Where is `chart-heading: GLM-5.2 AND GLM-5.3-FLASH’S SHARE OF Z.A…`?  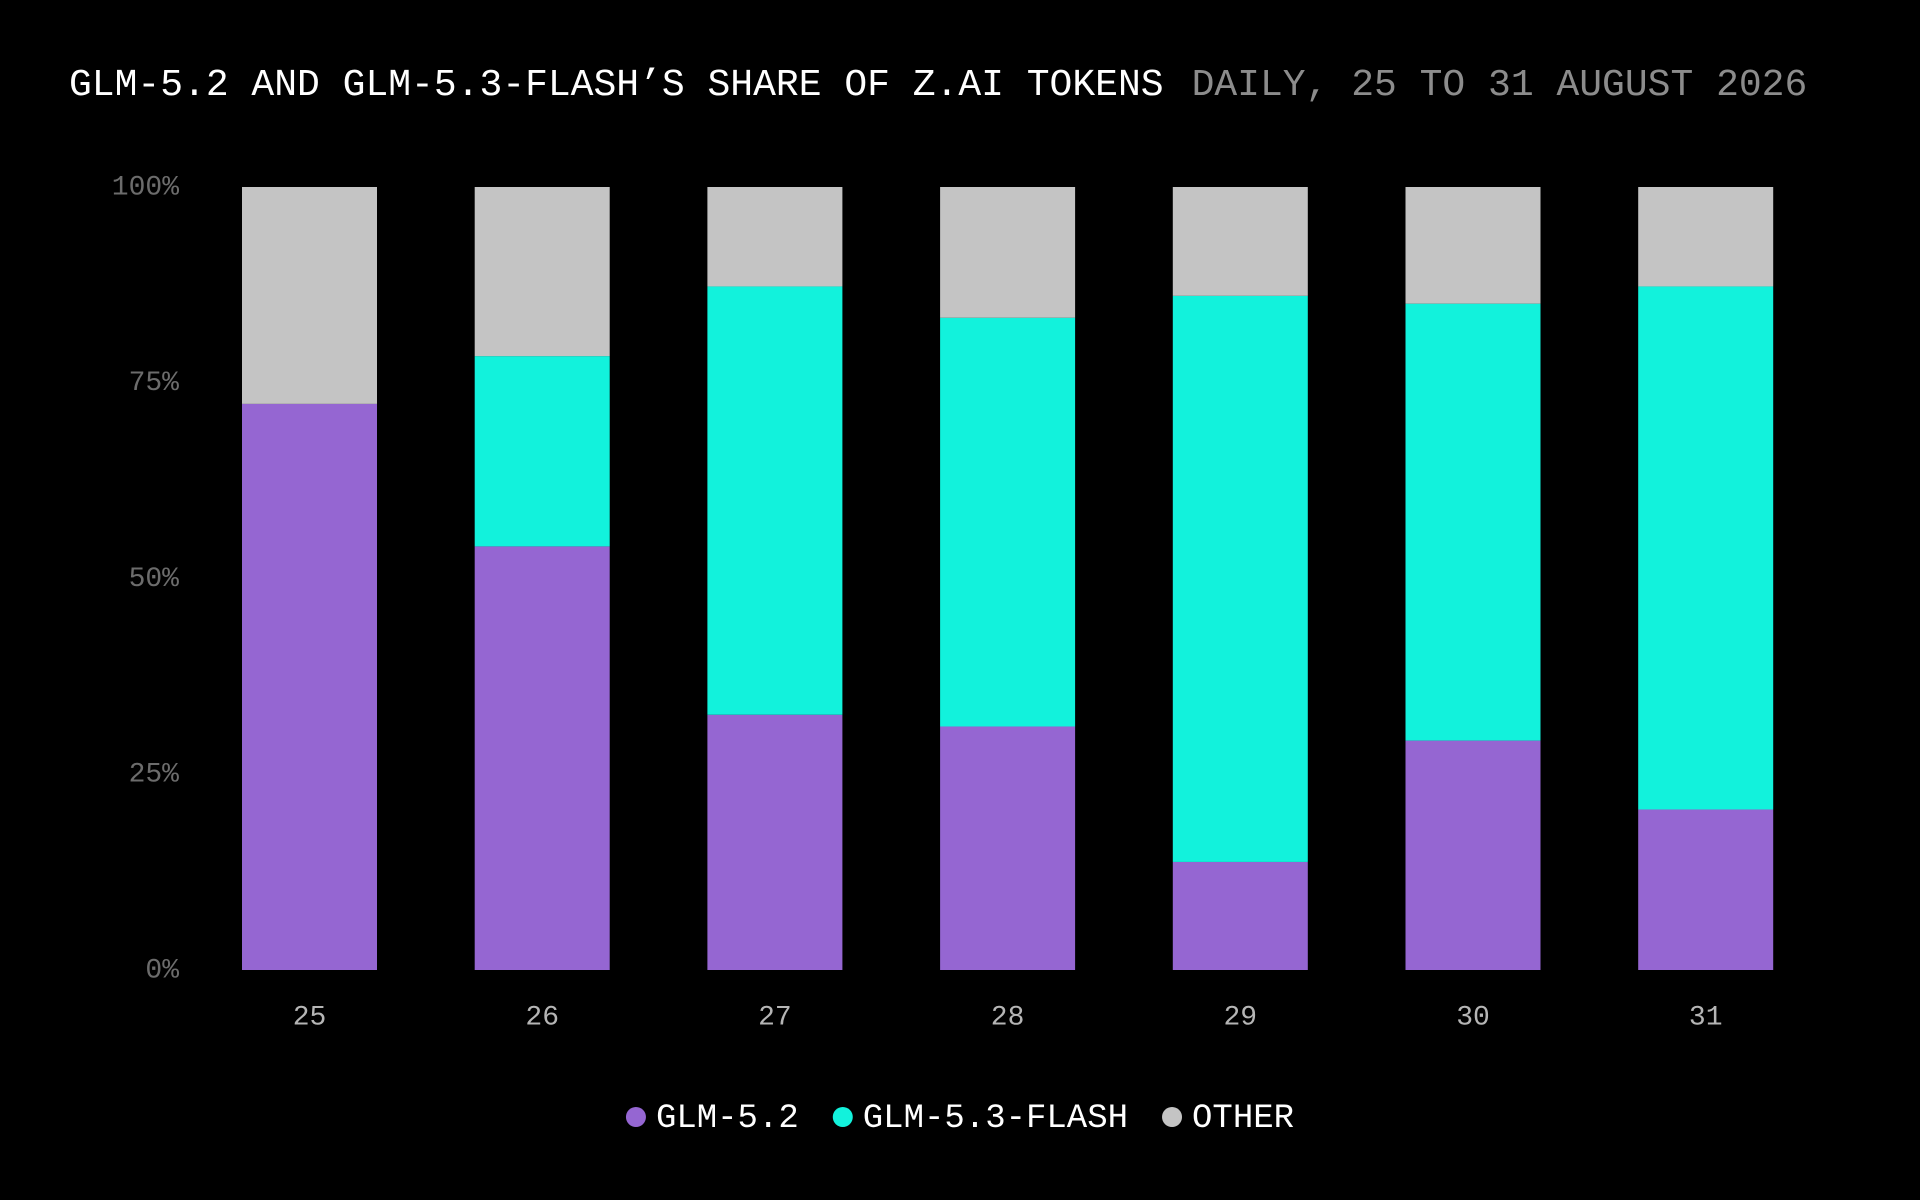
chart-heading: GLM-5.2 AND GLM-5.3-FLASH’S SHARE OF Z.A… is located at coordinates (938, 85).